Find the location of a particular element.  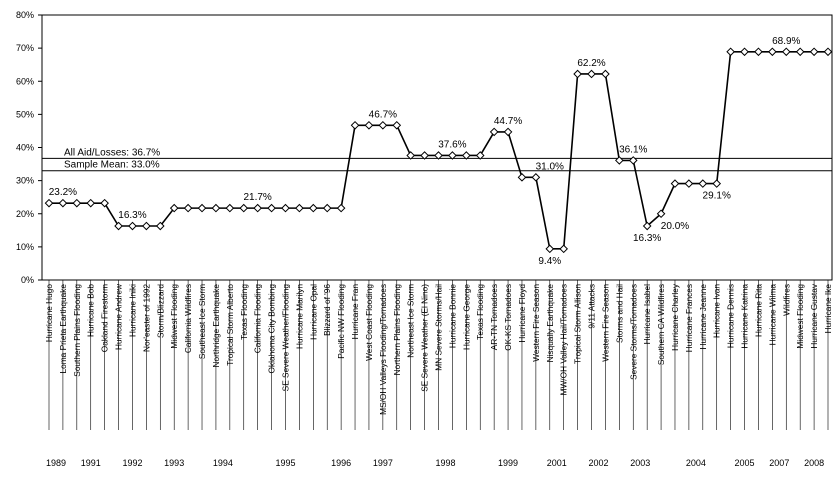

year-label: 2008 is located at coordinates (814, 463).